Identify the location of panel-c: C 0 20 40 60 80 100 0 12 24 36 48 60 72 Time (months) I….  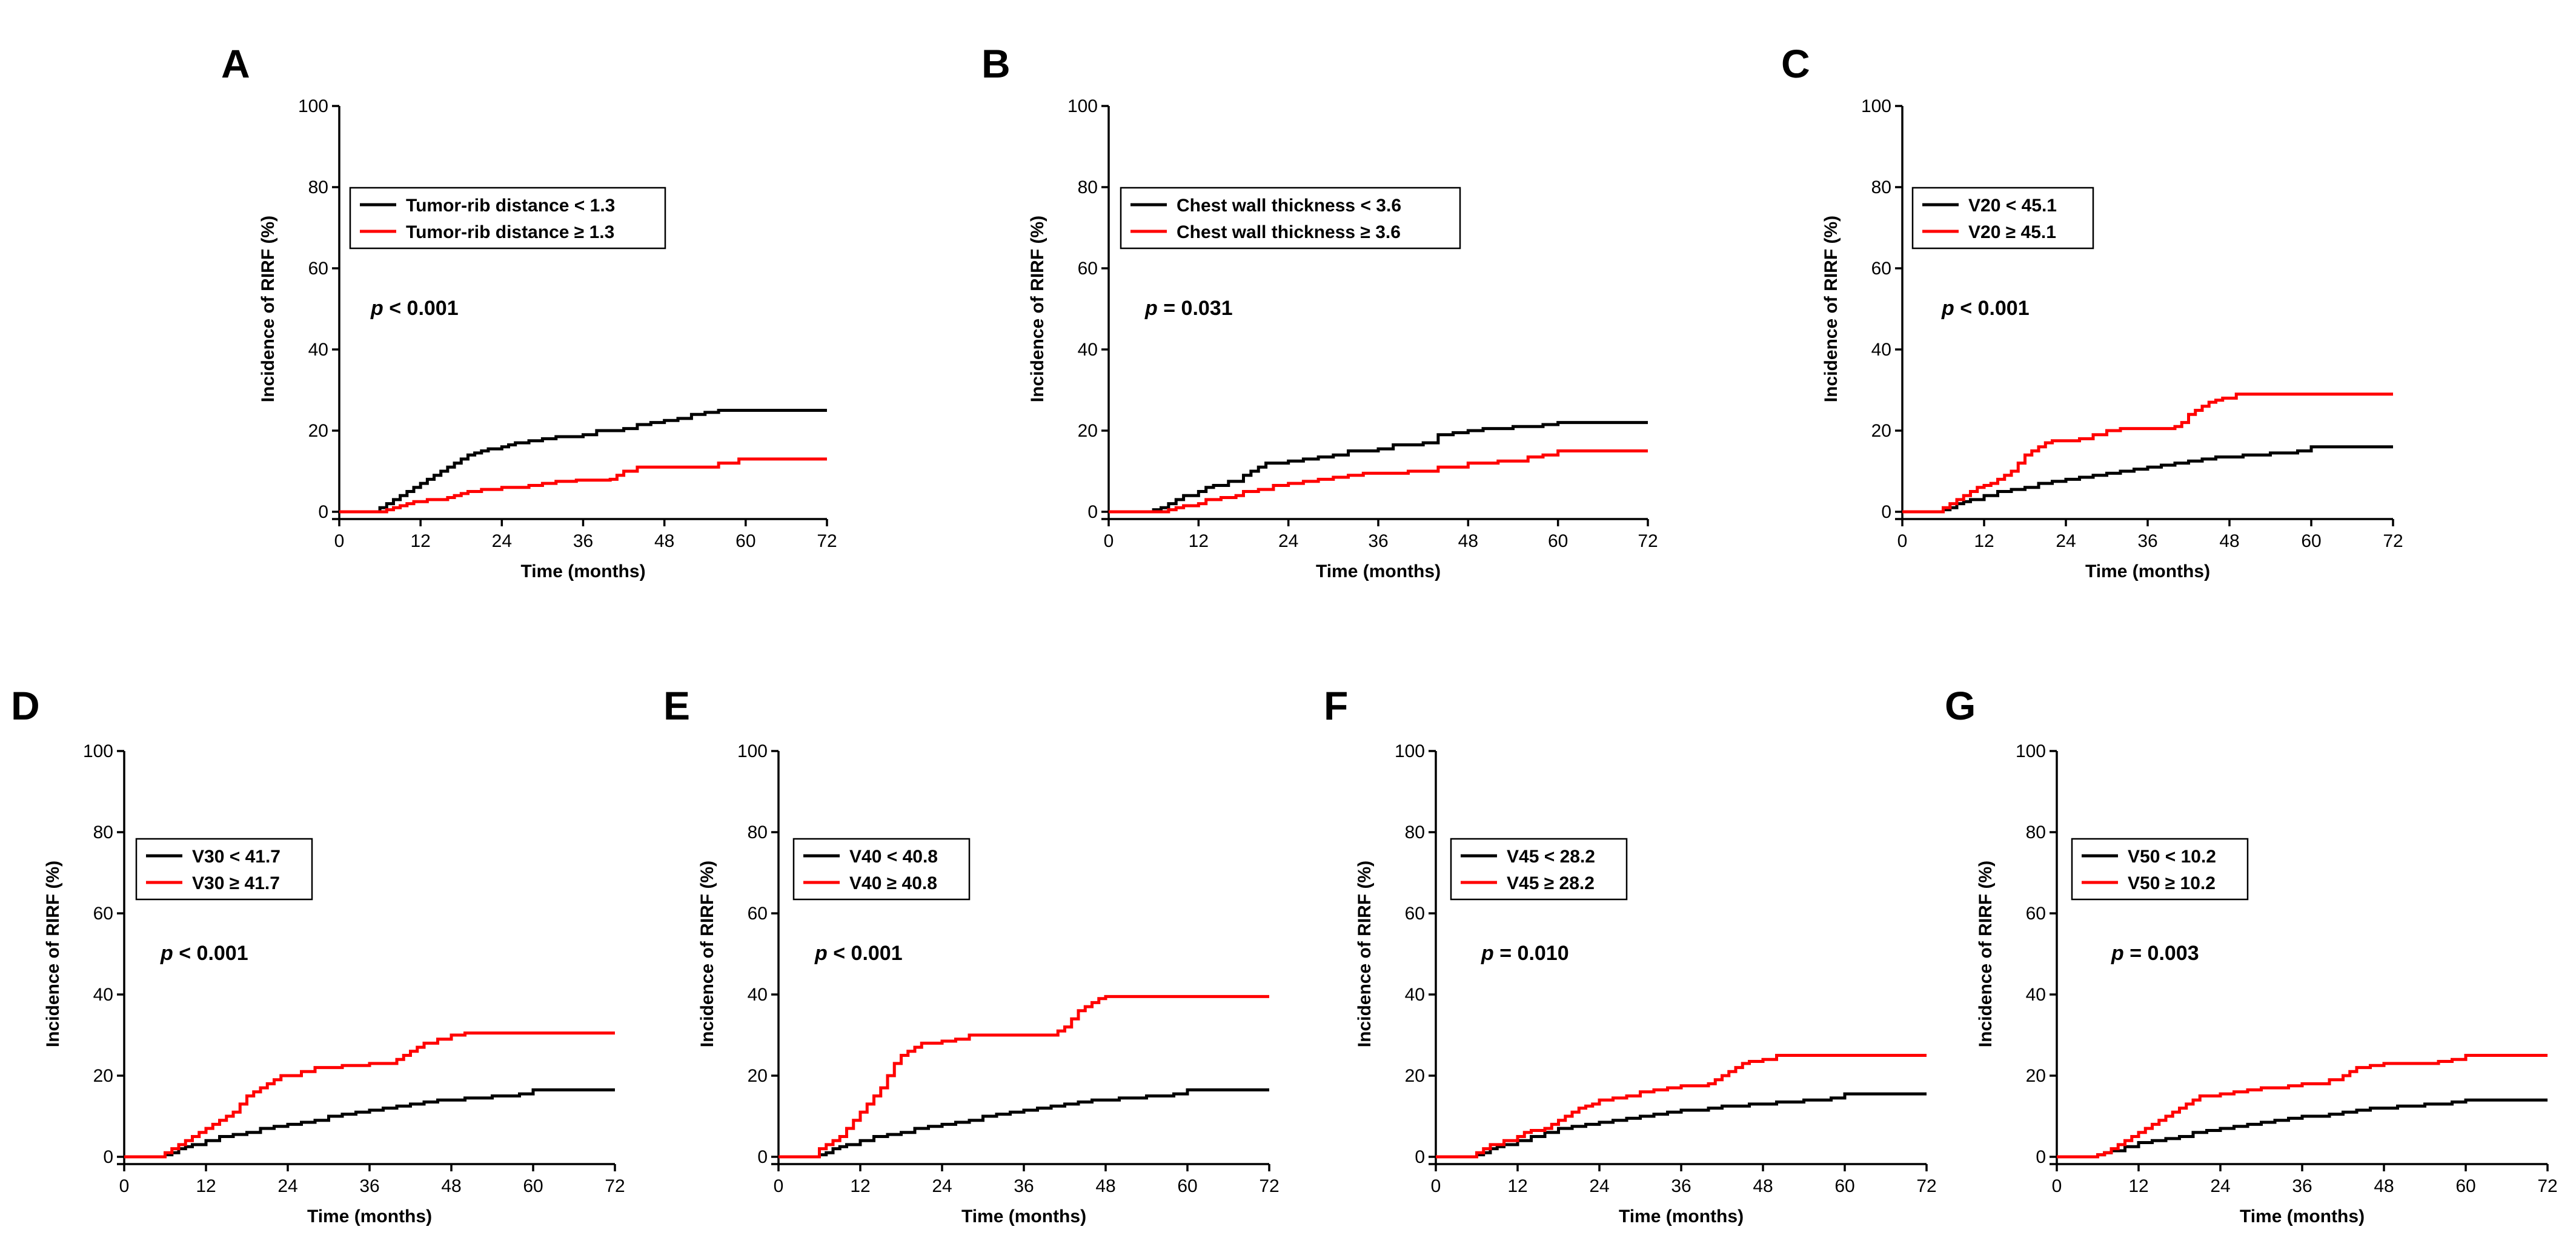
(2092, 311).